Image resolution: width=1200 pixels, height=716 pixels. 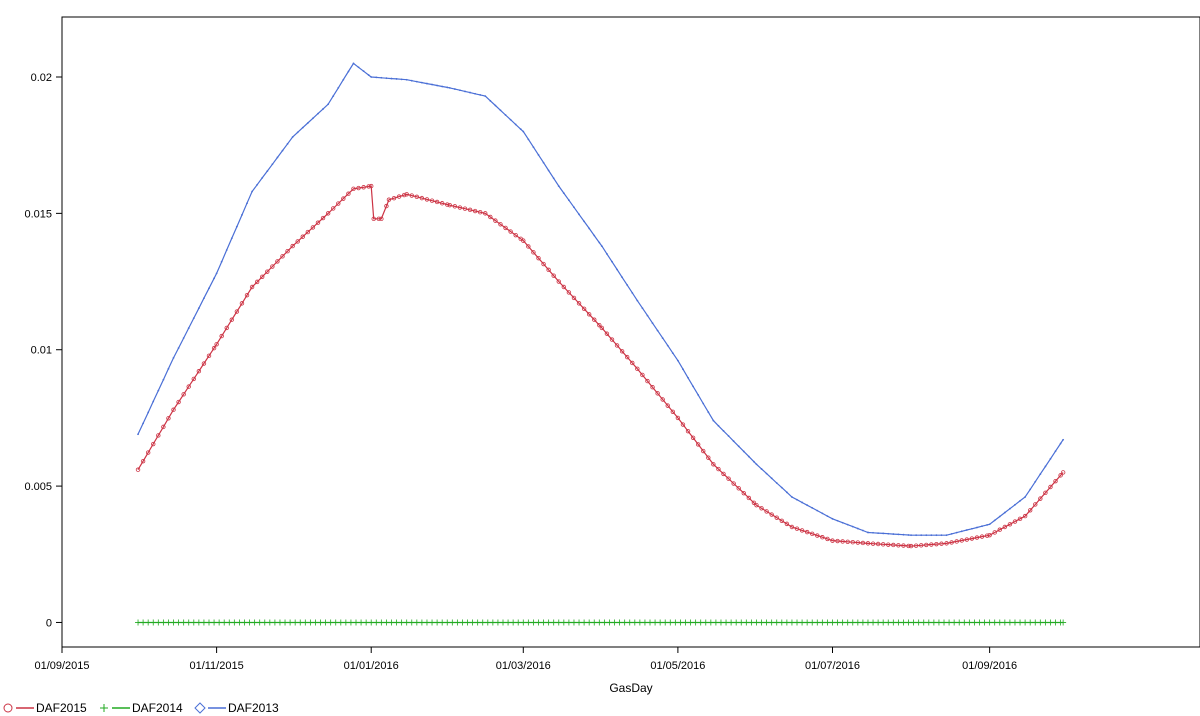 What do you see at coordinates (41, 351) in the screenshot?
I see `y-tick-label: 0.01` at bounding box center [41, 351].